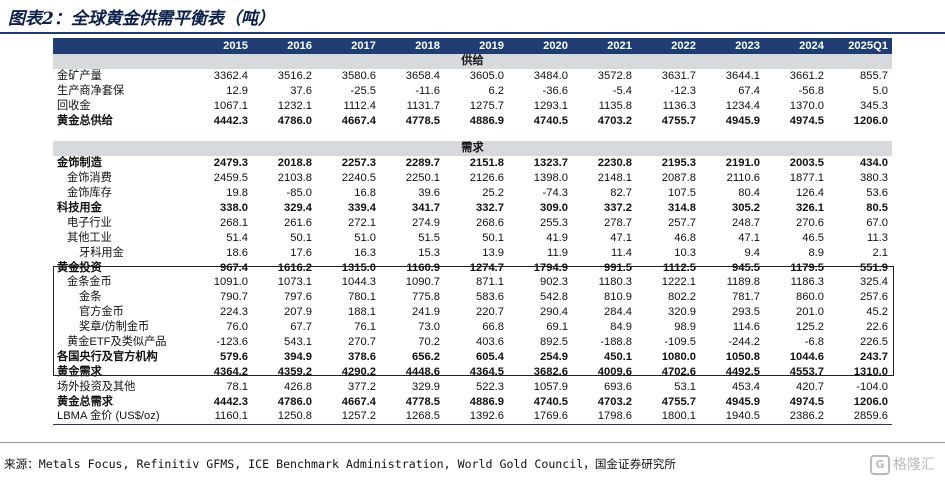 Image resolution: width=945 pixels, height=481 pixels. I want to click on value-cell: 84.9, so click(621, 327).